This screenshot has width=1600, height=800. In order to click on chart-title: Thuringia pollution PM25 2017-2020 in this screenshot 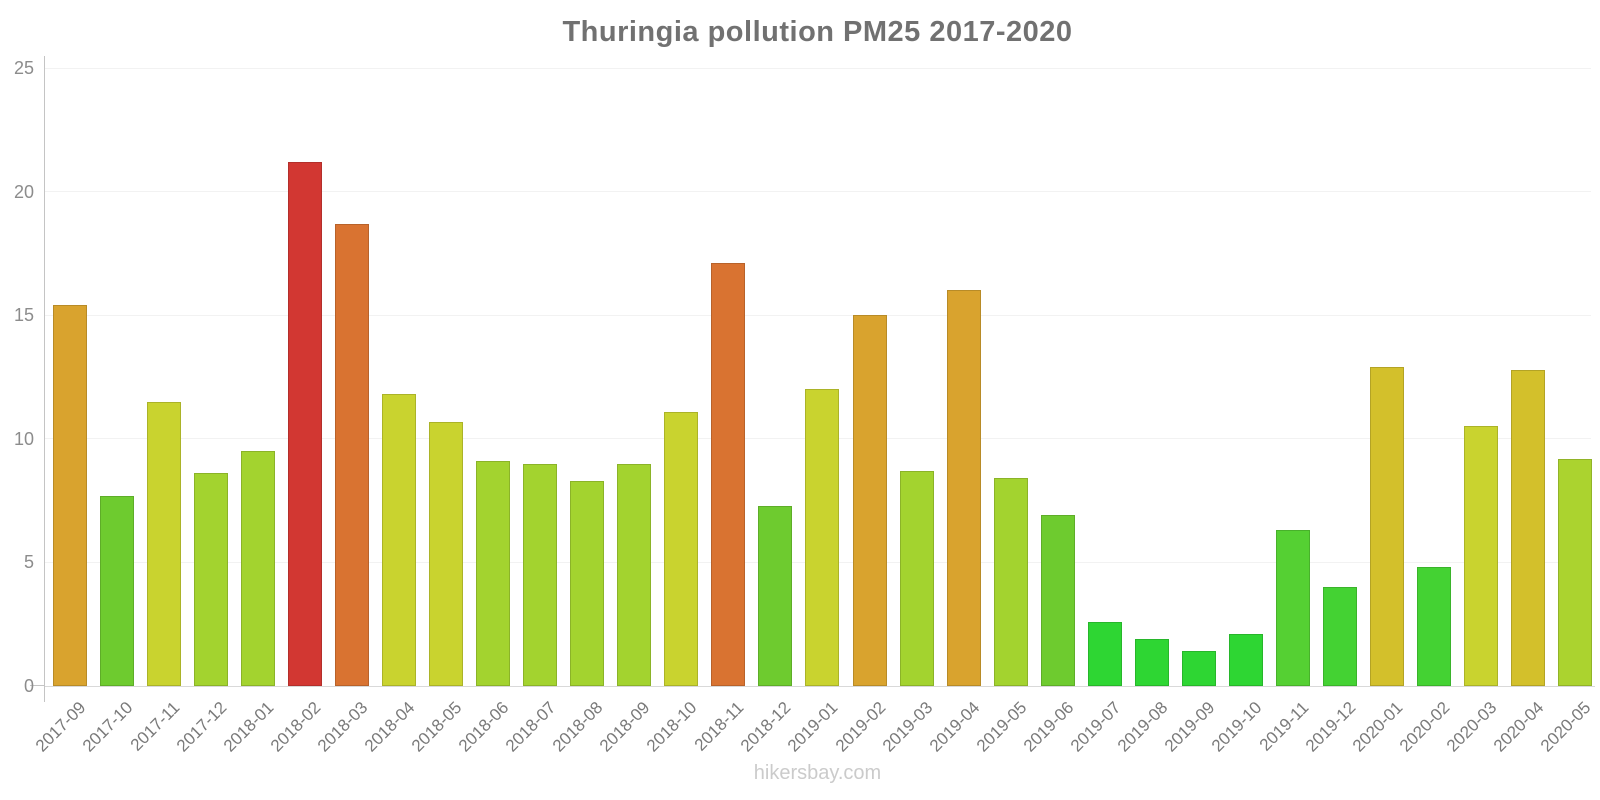, I will do `click(817, 32)`.